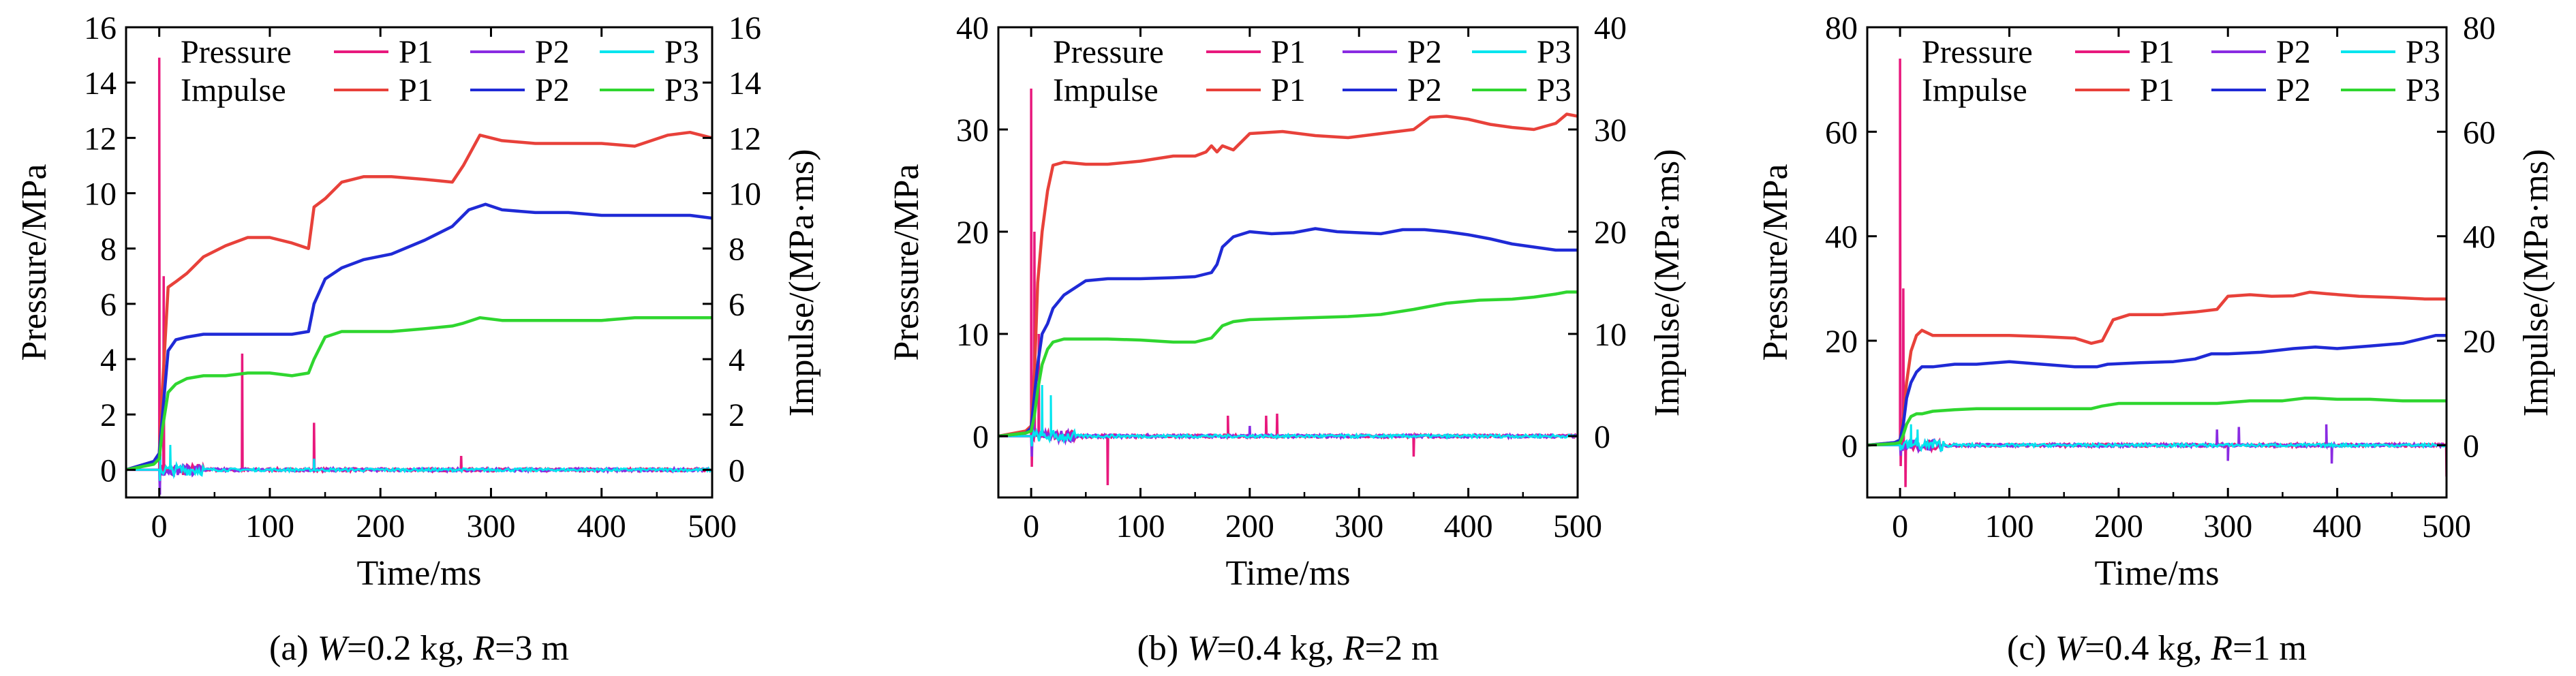 The height and width of the screenshot is (676, 2576). What do you see at coordinates (737, 415) in the screenshot?
I see `y2-tick-label: 2` at bounding box center [737, 415].